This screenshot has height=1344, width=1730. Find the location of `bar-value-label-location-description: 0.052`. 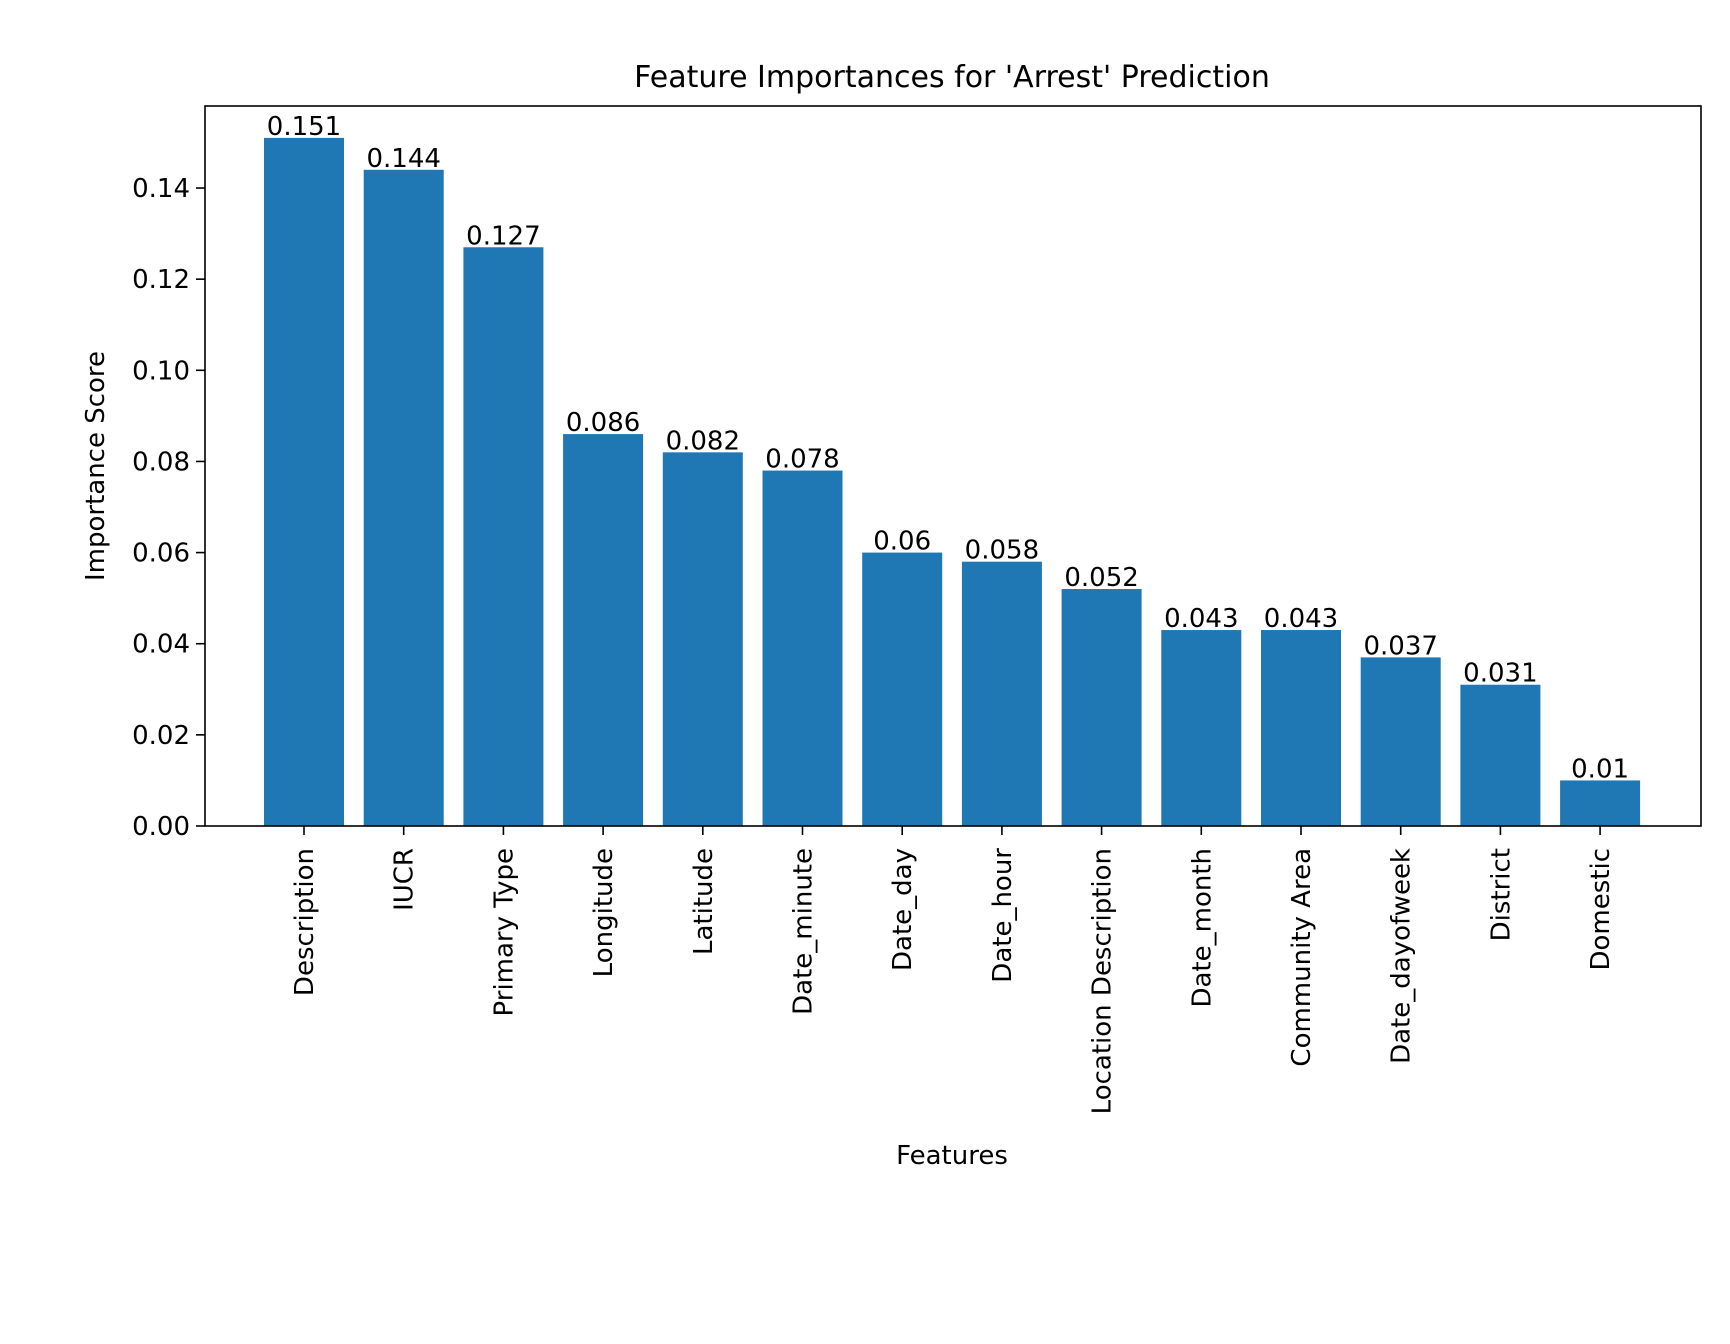

bar-value-label-location-description: 0.052 is located at coordinates (1101, 578).